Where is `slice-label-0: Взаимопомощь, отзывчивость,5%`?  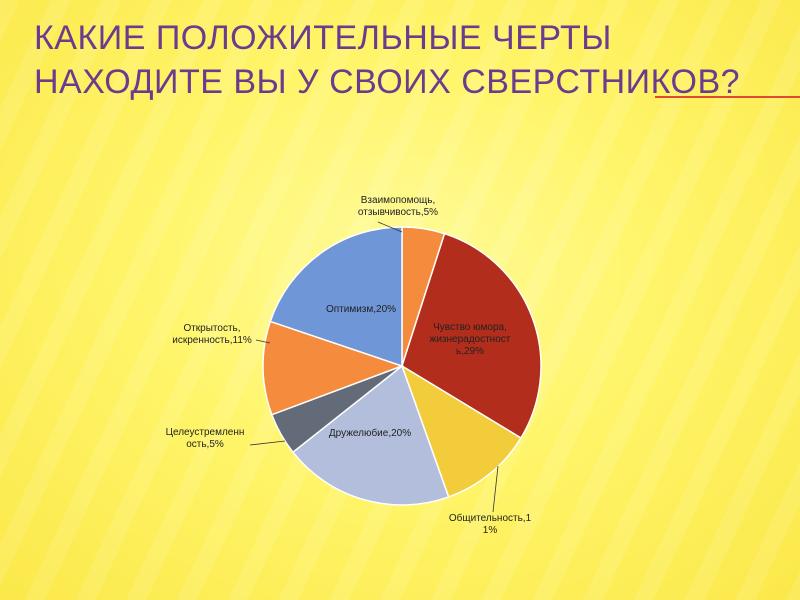 slice-label-0: Взаимопомощь, отзывчивость,5% is located at coordinates (398, 206).